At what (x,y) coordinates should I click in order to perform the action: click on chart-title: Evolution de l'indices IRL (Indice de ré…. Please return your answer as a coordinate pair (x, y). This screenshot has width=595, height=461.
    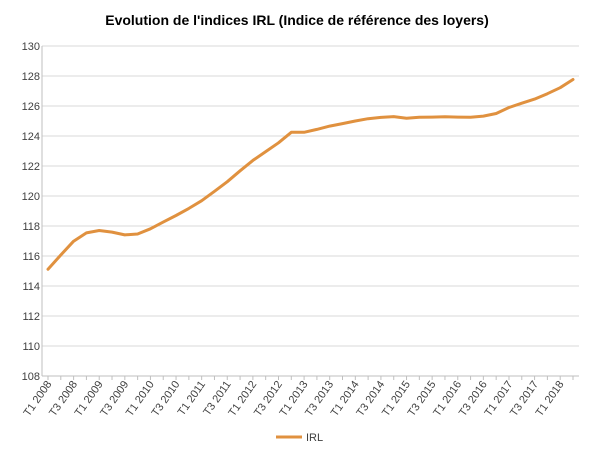
    Looking at the image, I should click on (297, 20).